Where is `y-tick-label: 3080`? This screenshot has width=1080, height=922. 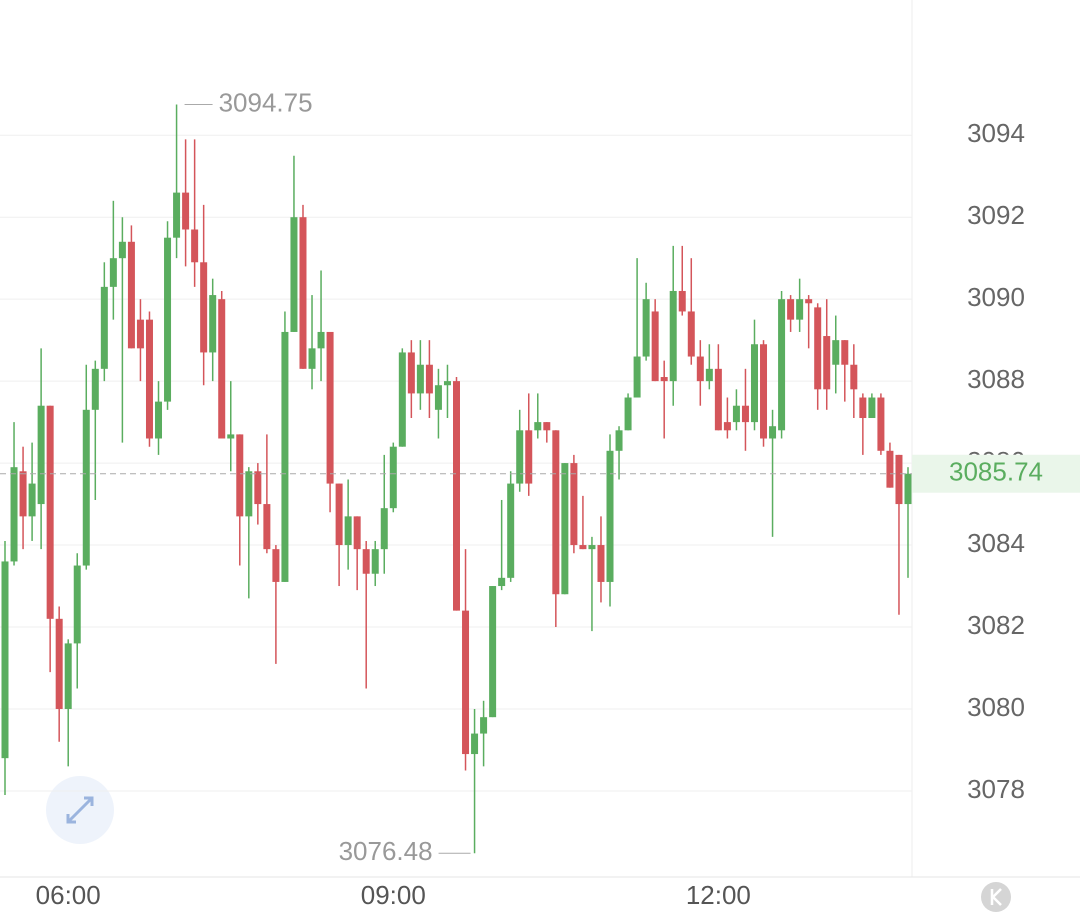 y-tick-label: 3080 is located at coordinates (996, 707).